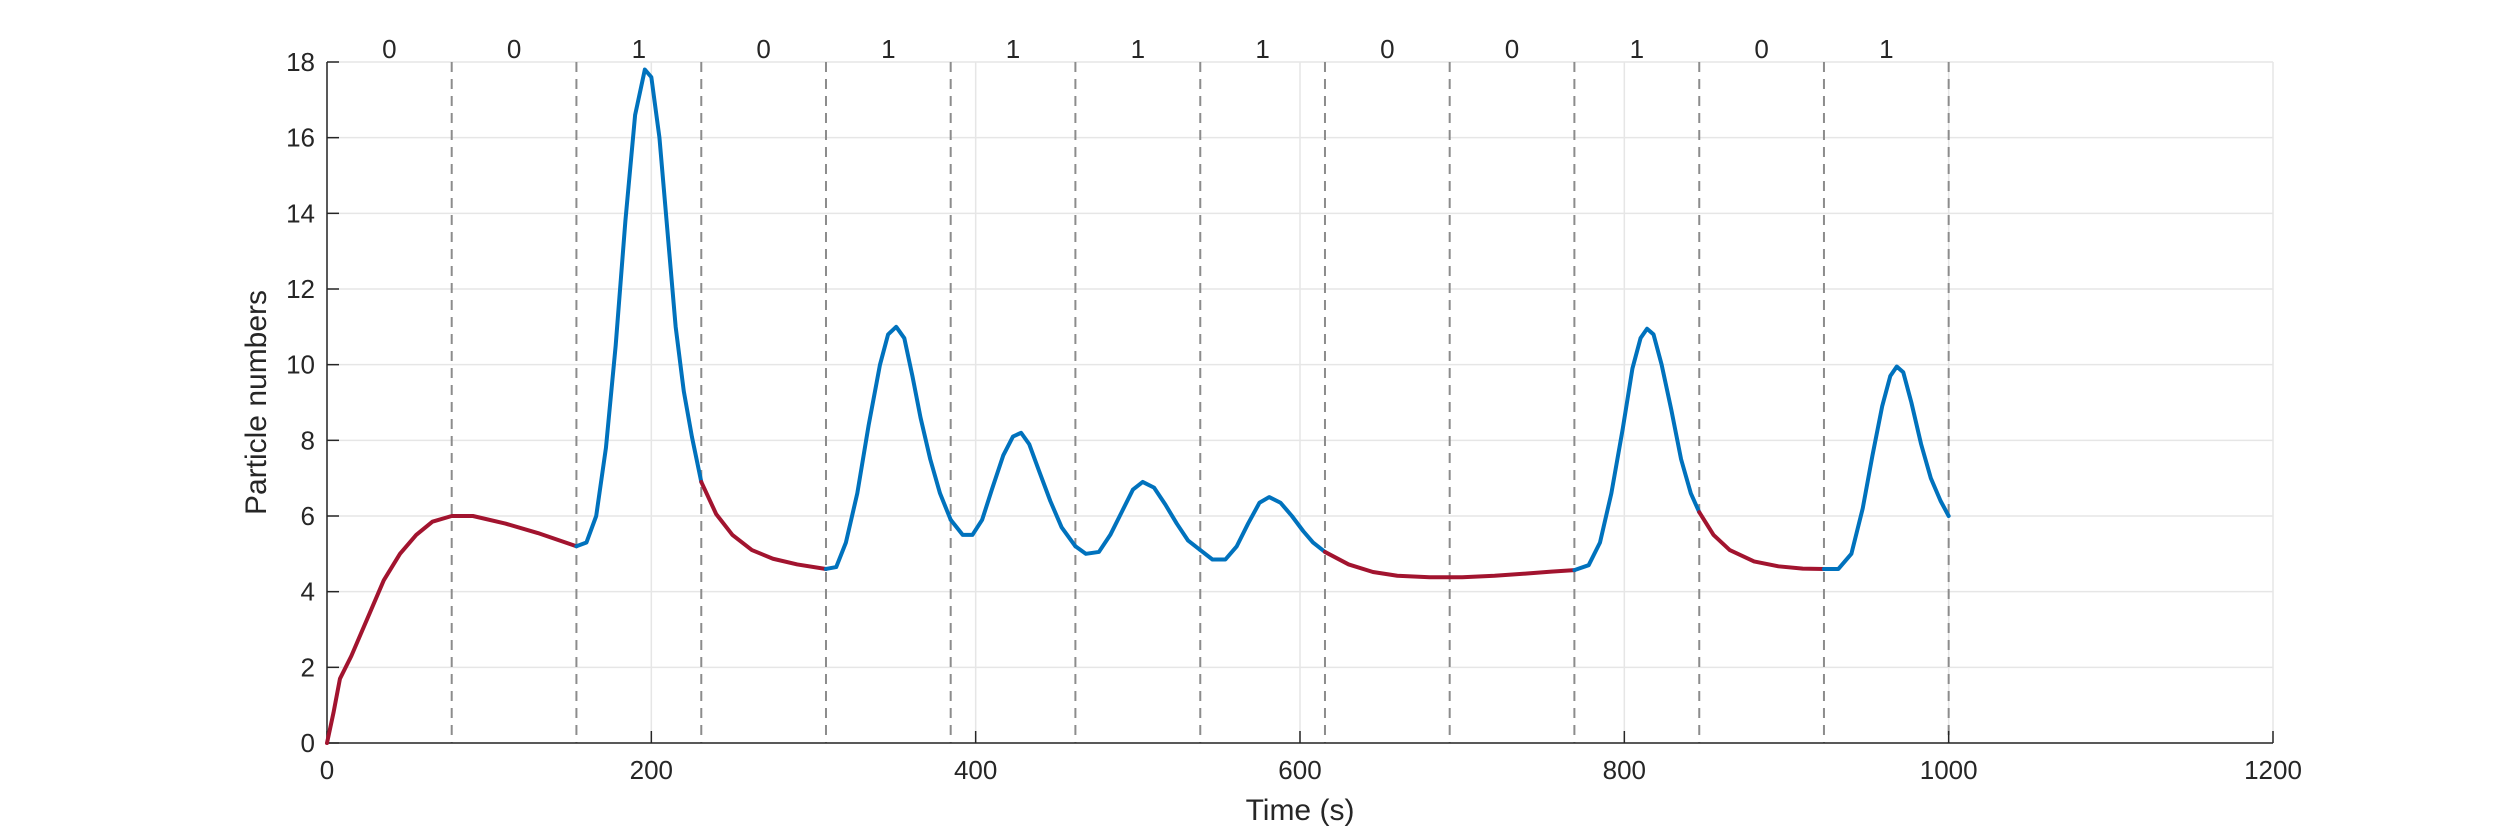  What do you see at coordinates (1299, 770) in the screenshot?
I see `x-tick-label: 600` at bounding box center [1299, 770].